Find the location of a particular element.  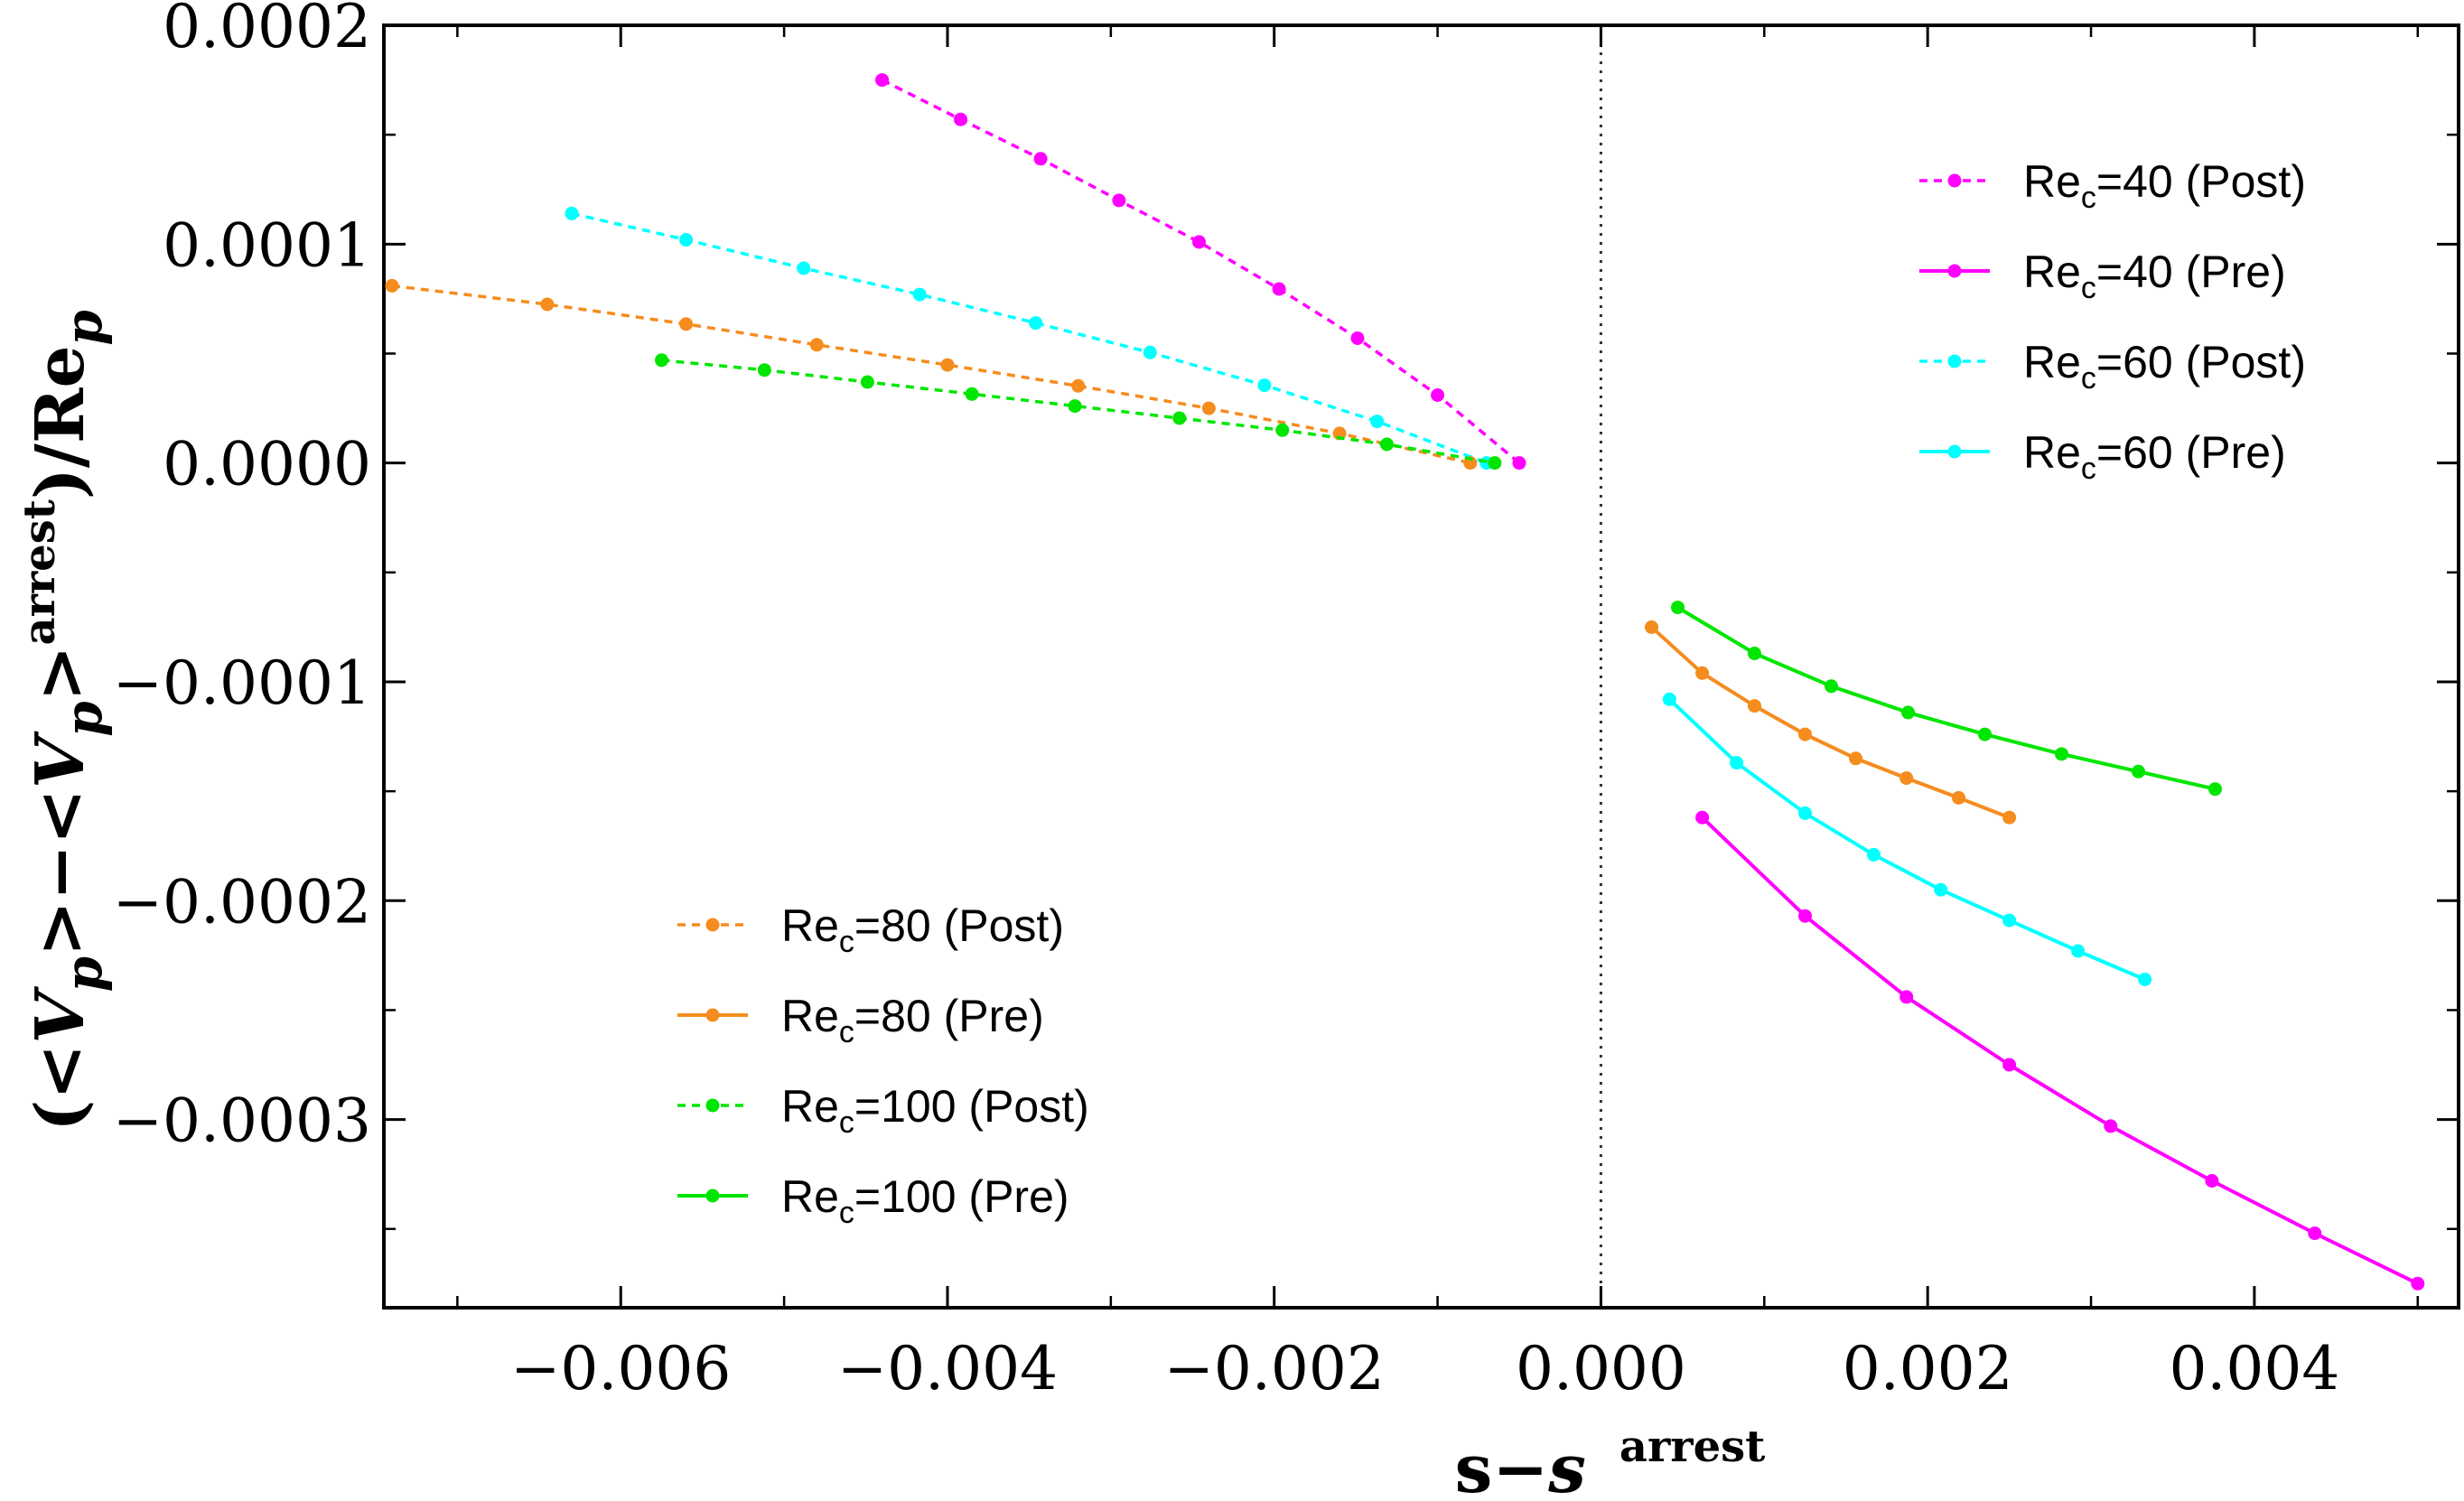

y-tick-label: −0.0001 is located at coordinates (242, 683).